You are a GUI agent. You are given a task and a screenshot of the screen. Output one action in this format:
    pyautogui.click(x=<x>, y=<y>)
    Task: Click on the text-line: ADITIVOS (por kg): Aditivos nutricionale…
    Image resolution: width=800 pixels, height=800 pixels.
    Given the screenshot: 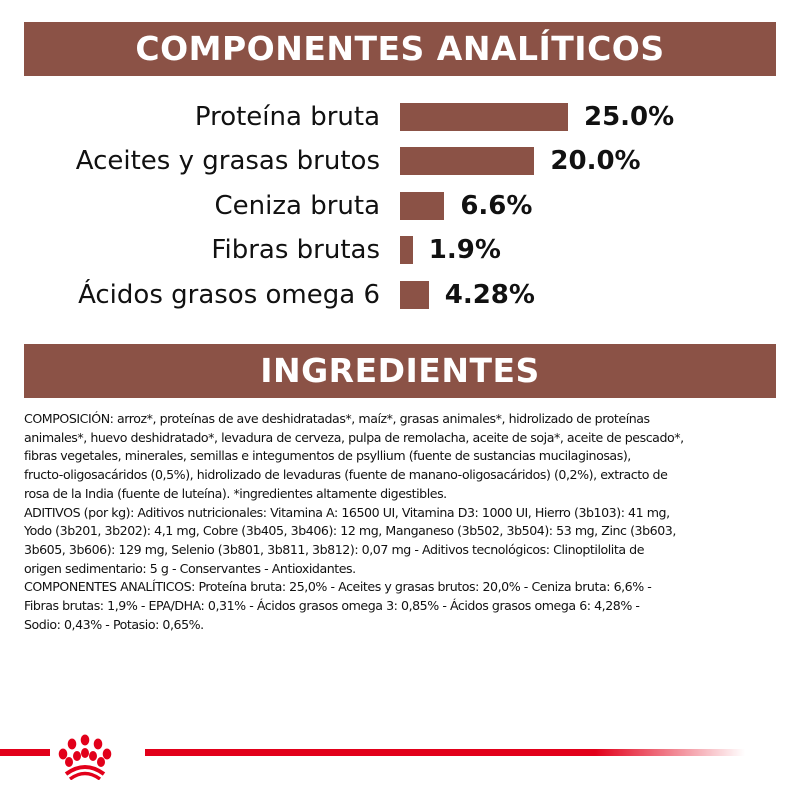 What is the action you would take?
    pyautogui.click(x=347, y=512)
    